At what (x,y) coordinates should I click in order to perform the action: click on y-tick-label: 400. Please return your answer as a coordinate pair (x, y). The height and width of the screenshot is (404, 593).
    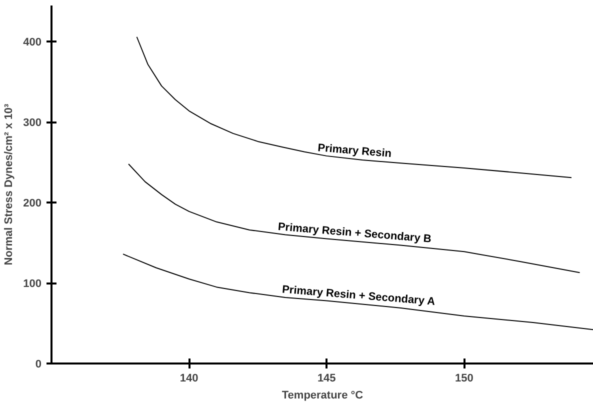
    Looking at the image, I should click on (32, 42).